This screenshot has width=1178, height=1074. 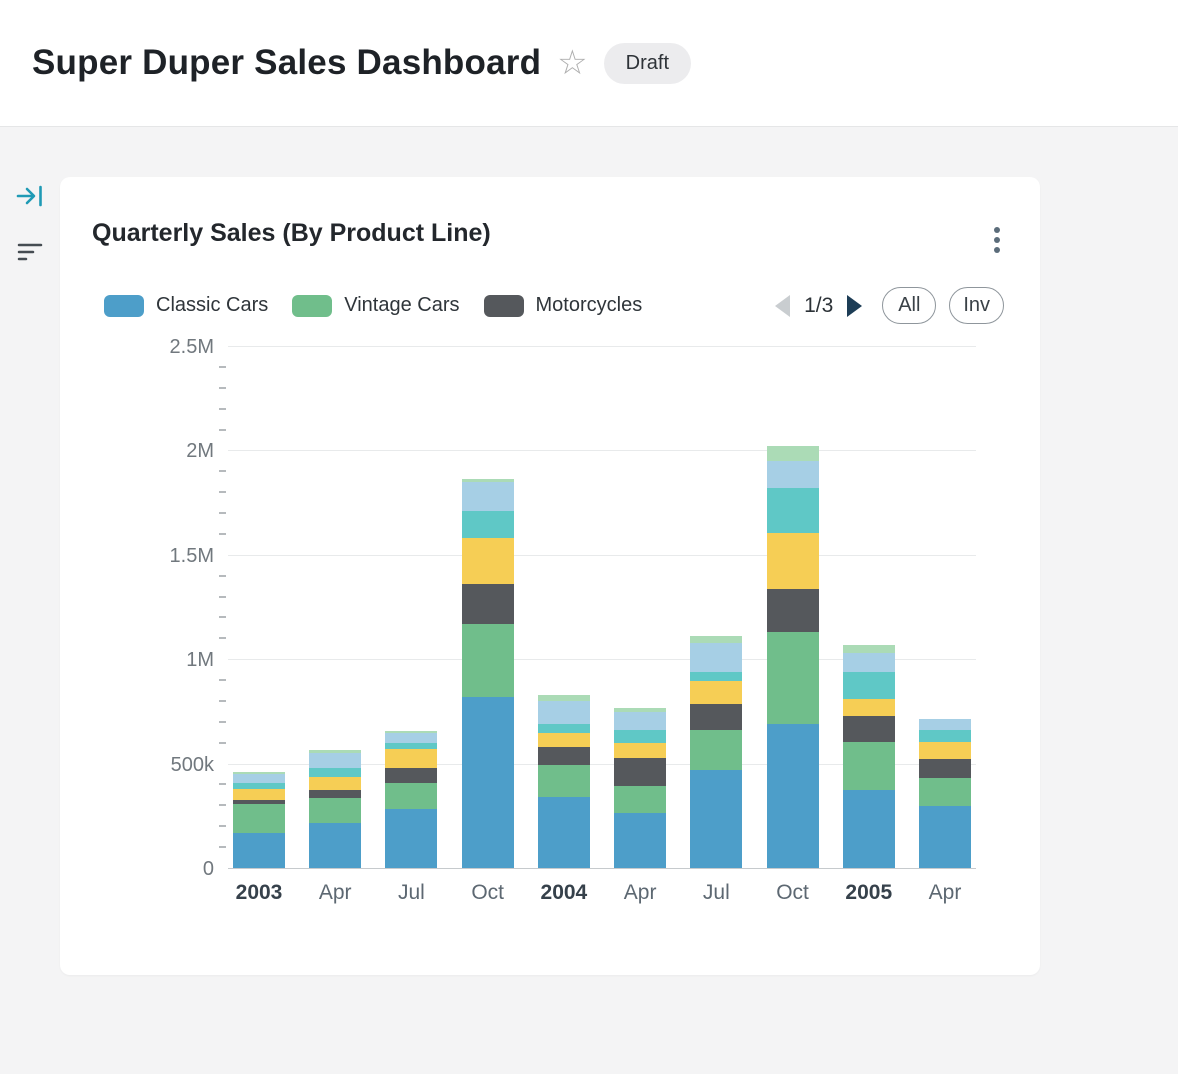 What do you see at coordinates (997, 250) in the screenshot?
I see `kebab-dot` at bounding box center [997, 250].